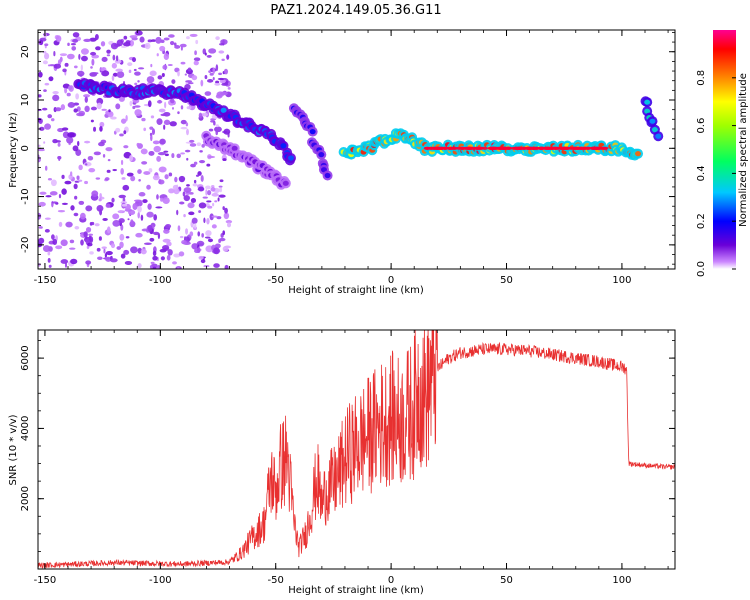 This screenshot has width=750, height=600. I want to click on spectrogram-x-label: Height of straight line (km), so click(356, 290).